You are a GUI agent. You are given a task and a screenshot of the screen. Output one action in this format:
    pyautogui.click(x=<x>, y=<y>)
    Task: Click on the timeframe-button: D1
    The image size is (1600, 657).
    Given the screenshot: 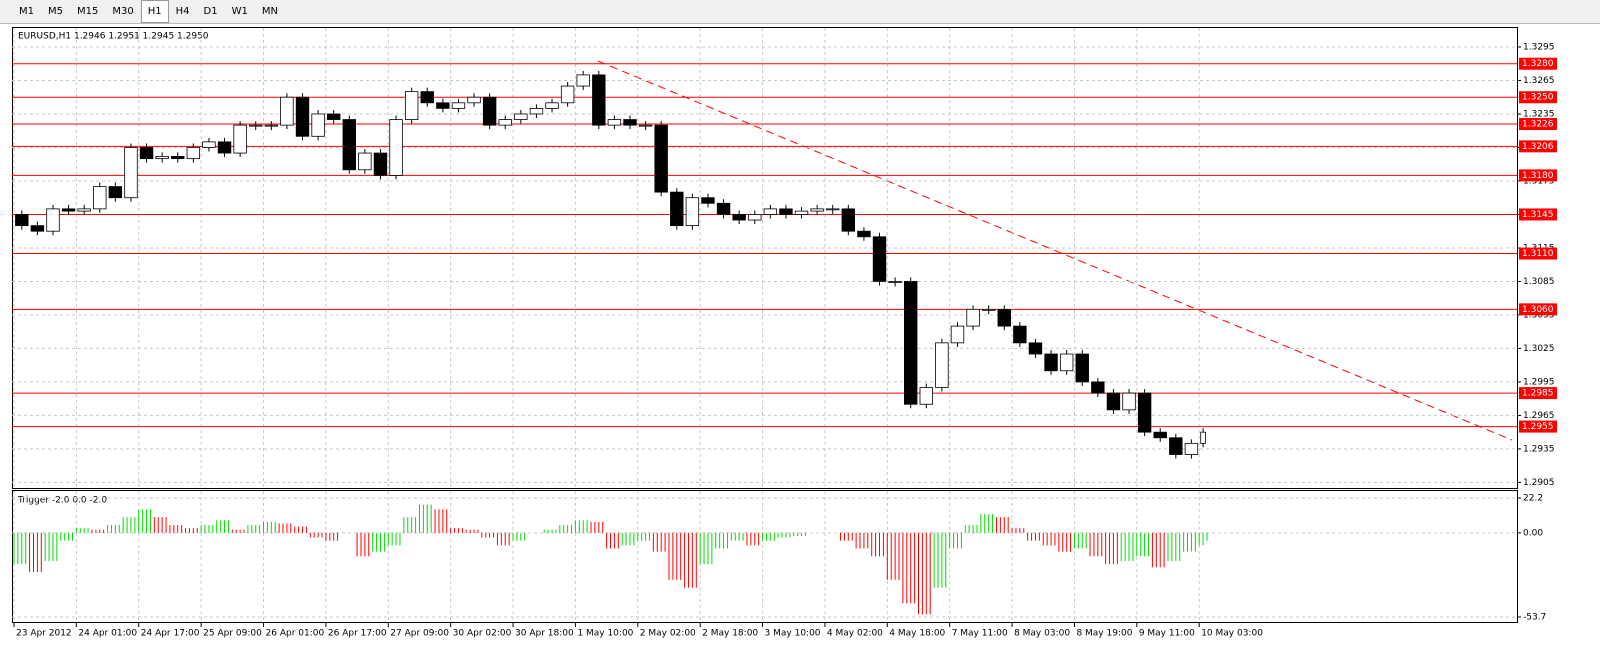 What is the action you would take?
    pyautogui.click(x=210, y=11)
    